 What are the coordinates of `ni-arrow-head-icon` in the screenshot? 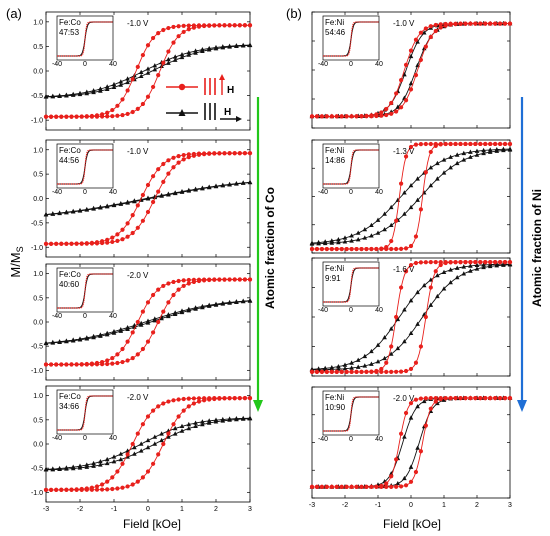 It's located at (522, 406).